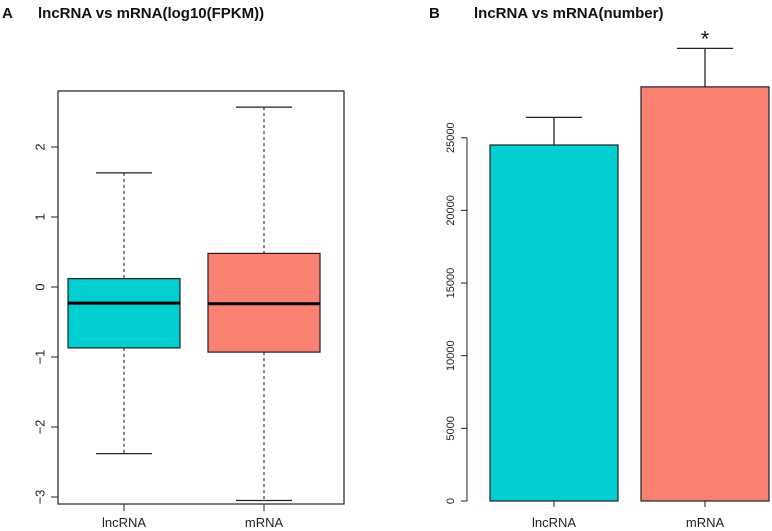 The height and width of the screenshot is (531, 772). What do you see at coordinates (568, 13) in the screenshot?
I see `panel-b-title: lncRNA vs mRNA(number)` at bounding box center [568, 13].